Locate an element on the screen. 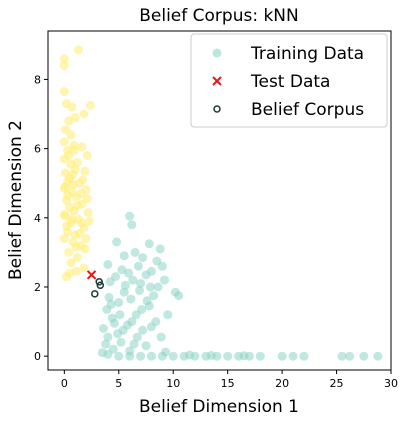  legend-box is located at coordinates (289, 80).